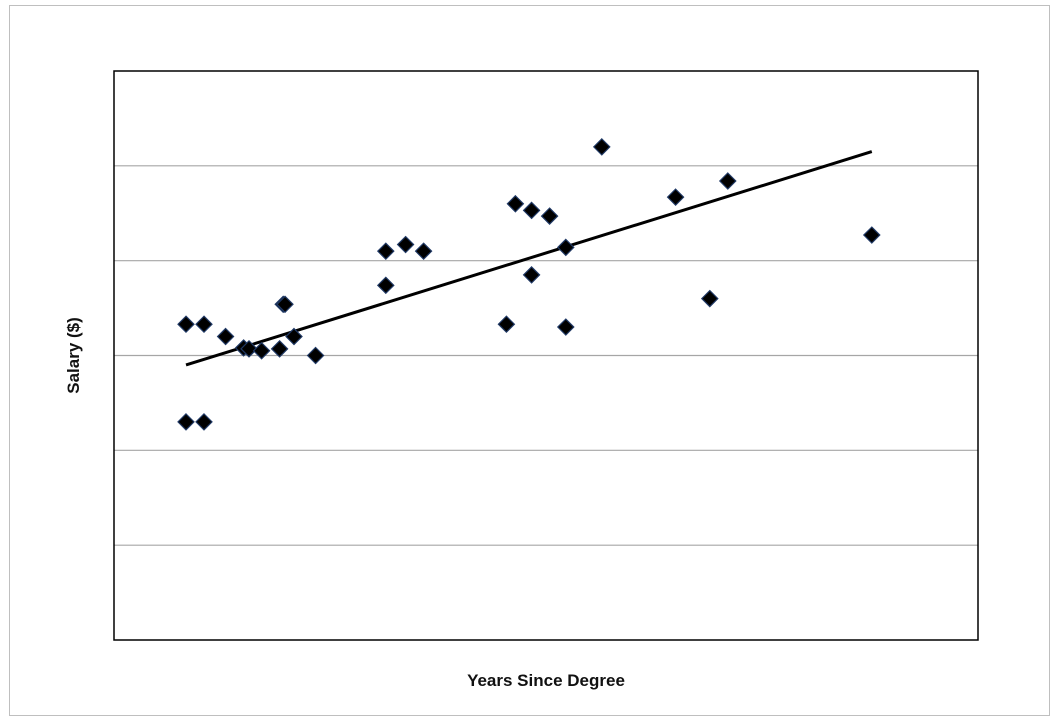 The image size is (1054, 719). What do you see at coordinates (546, 680) in the screenshot?
I see `x-axis-label: Years Since Degree` at bounding box center [546, 680].